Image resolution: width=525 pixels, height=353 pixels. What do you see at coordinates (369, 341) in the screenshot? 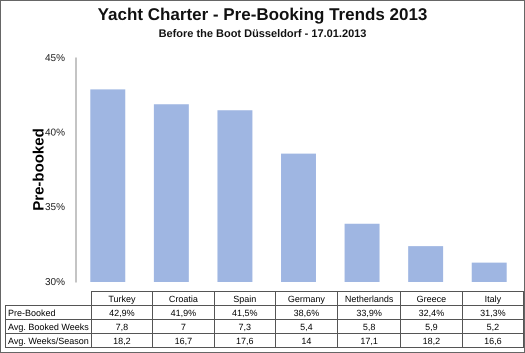
I see `text: 17,1` at bounding box center [369, 341].